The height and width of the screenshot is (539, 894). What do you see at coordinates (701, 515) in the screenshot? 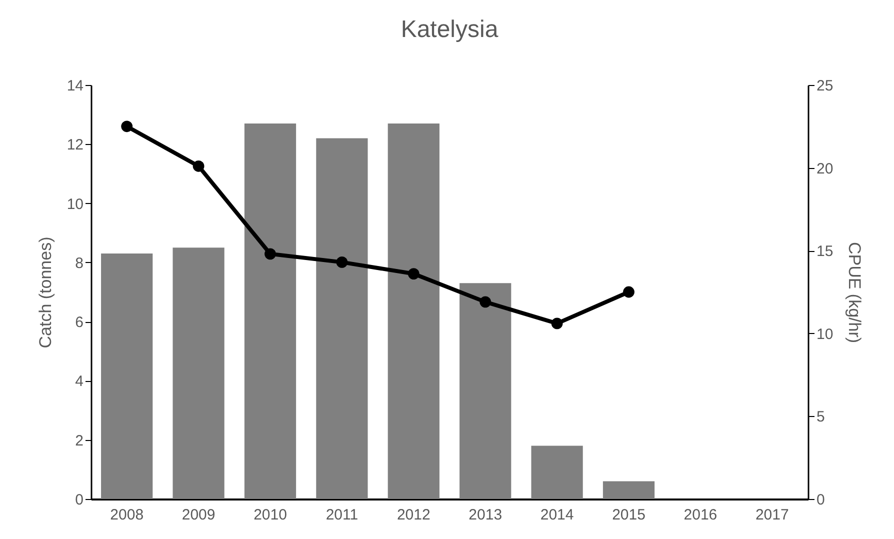
I see `x-tick-label: 2016` at bounding box center [701, 515].